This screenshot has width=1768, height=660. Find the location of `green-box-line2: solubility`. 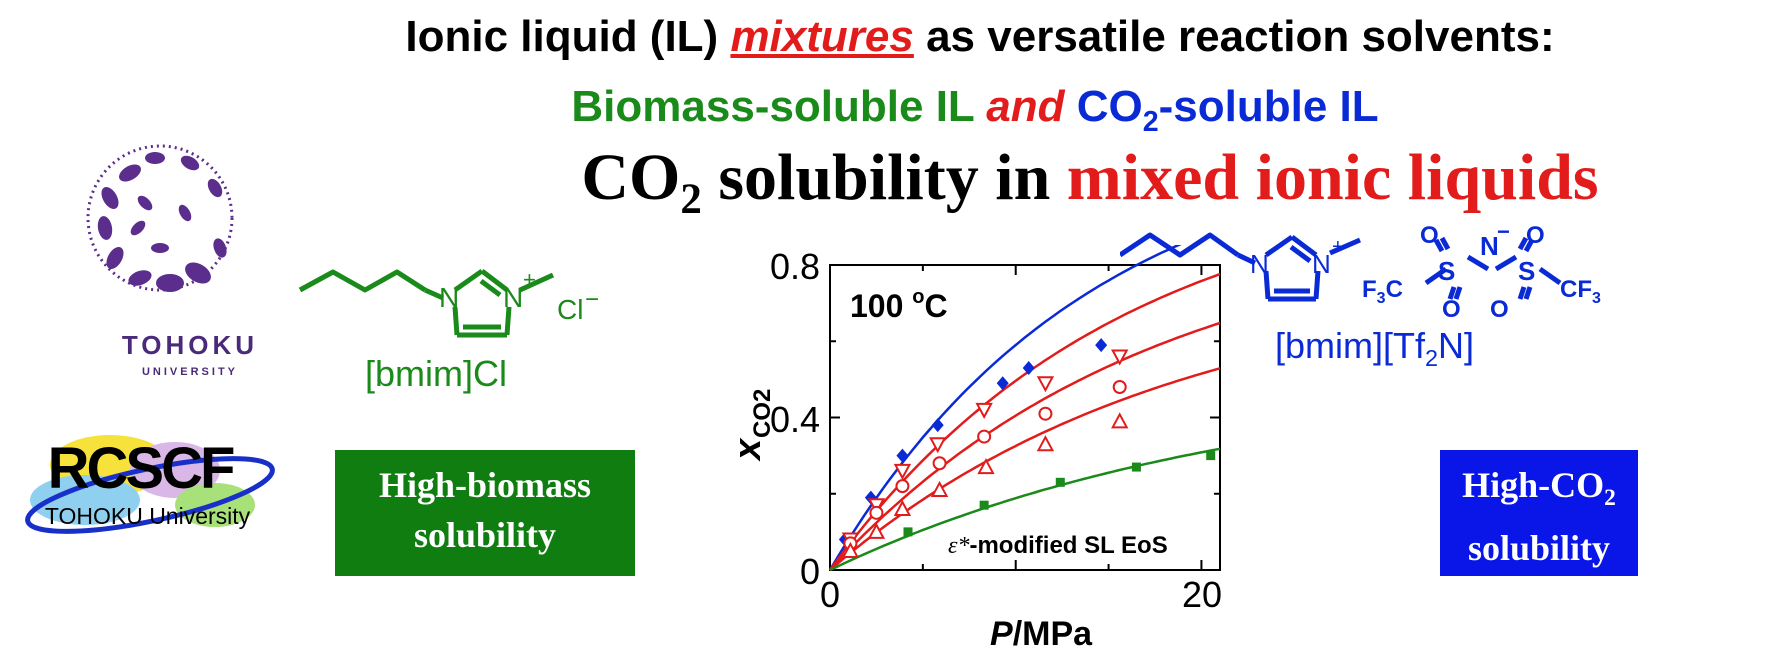

green-box-line2: solubility is located at coordinates (485, 535).